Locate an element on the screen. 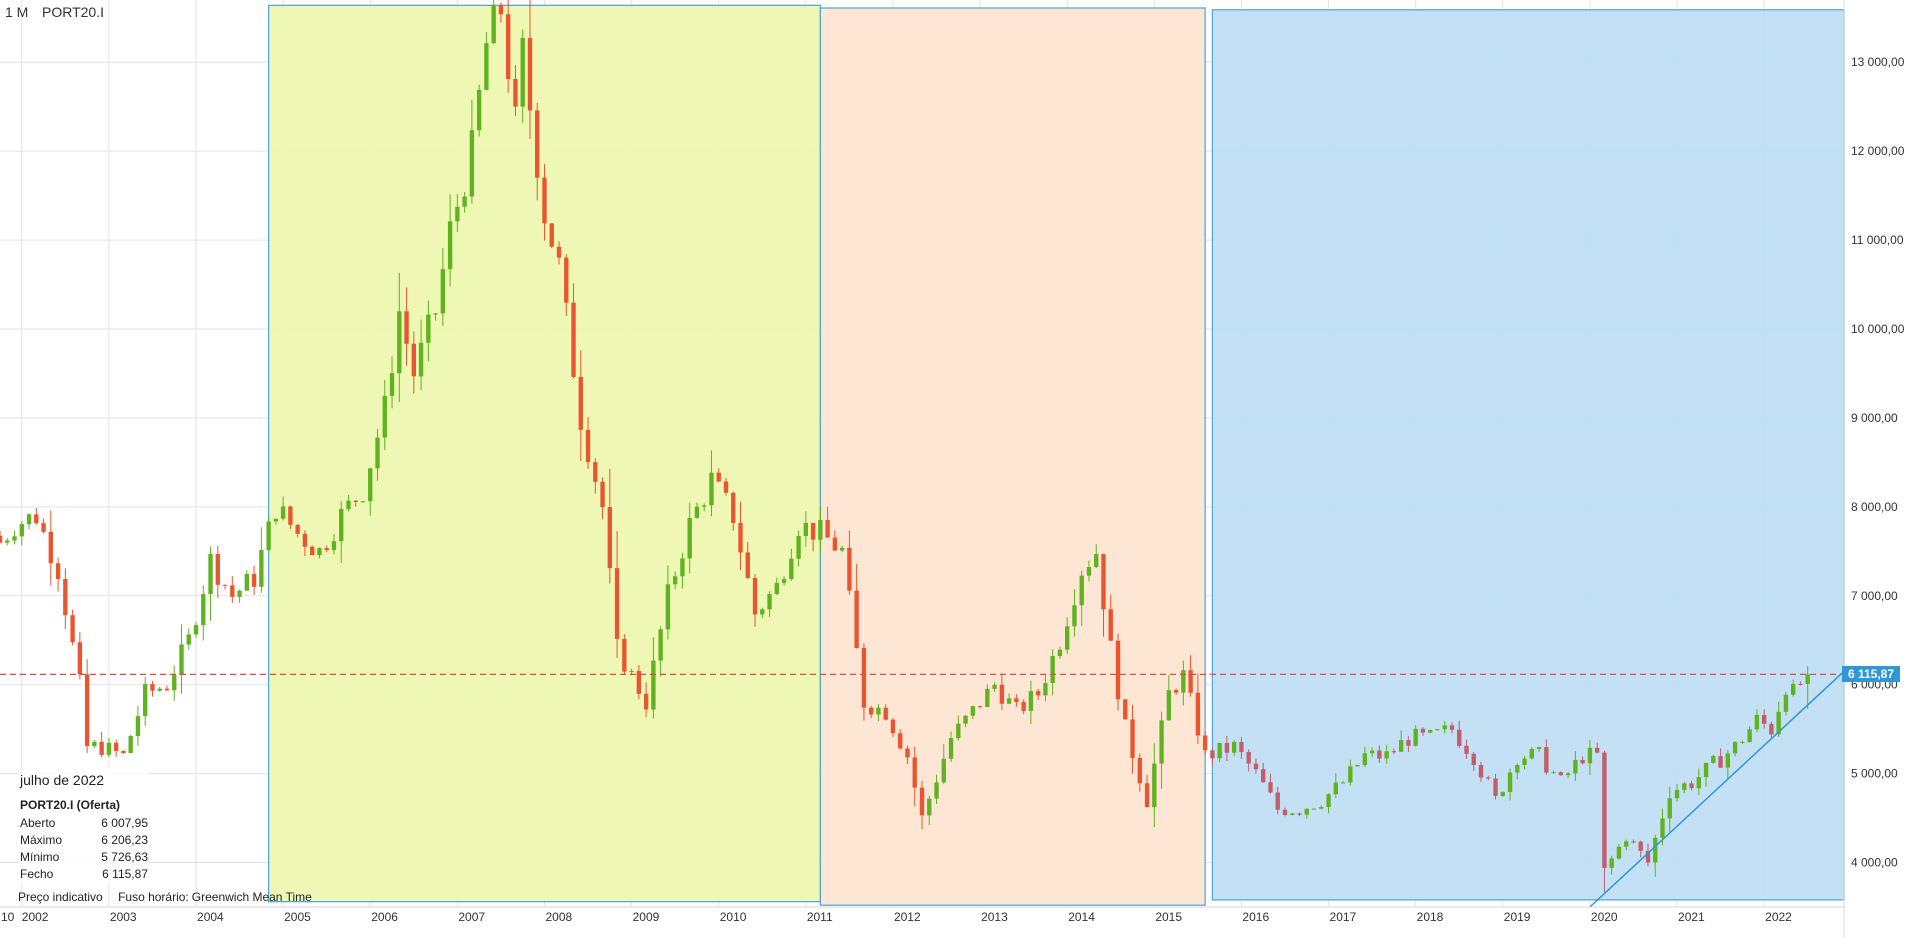  timezone-info: Fuso horário: Greenwich Mean Time is located at coordinates (221, 897).